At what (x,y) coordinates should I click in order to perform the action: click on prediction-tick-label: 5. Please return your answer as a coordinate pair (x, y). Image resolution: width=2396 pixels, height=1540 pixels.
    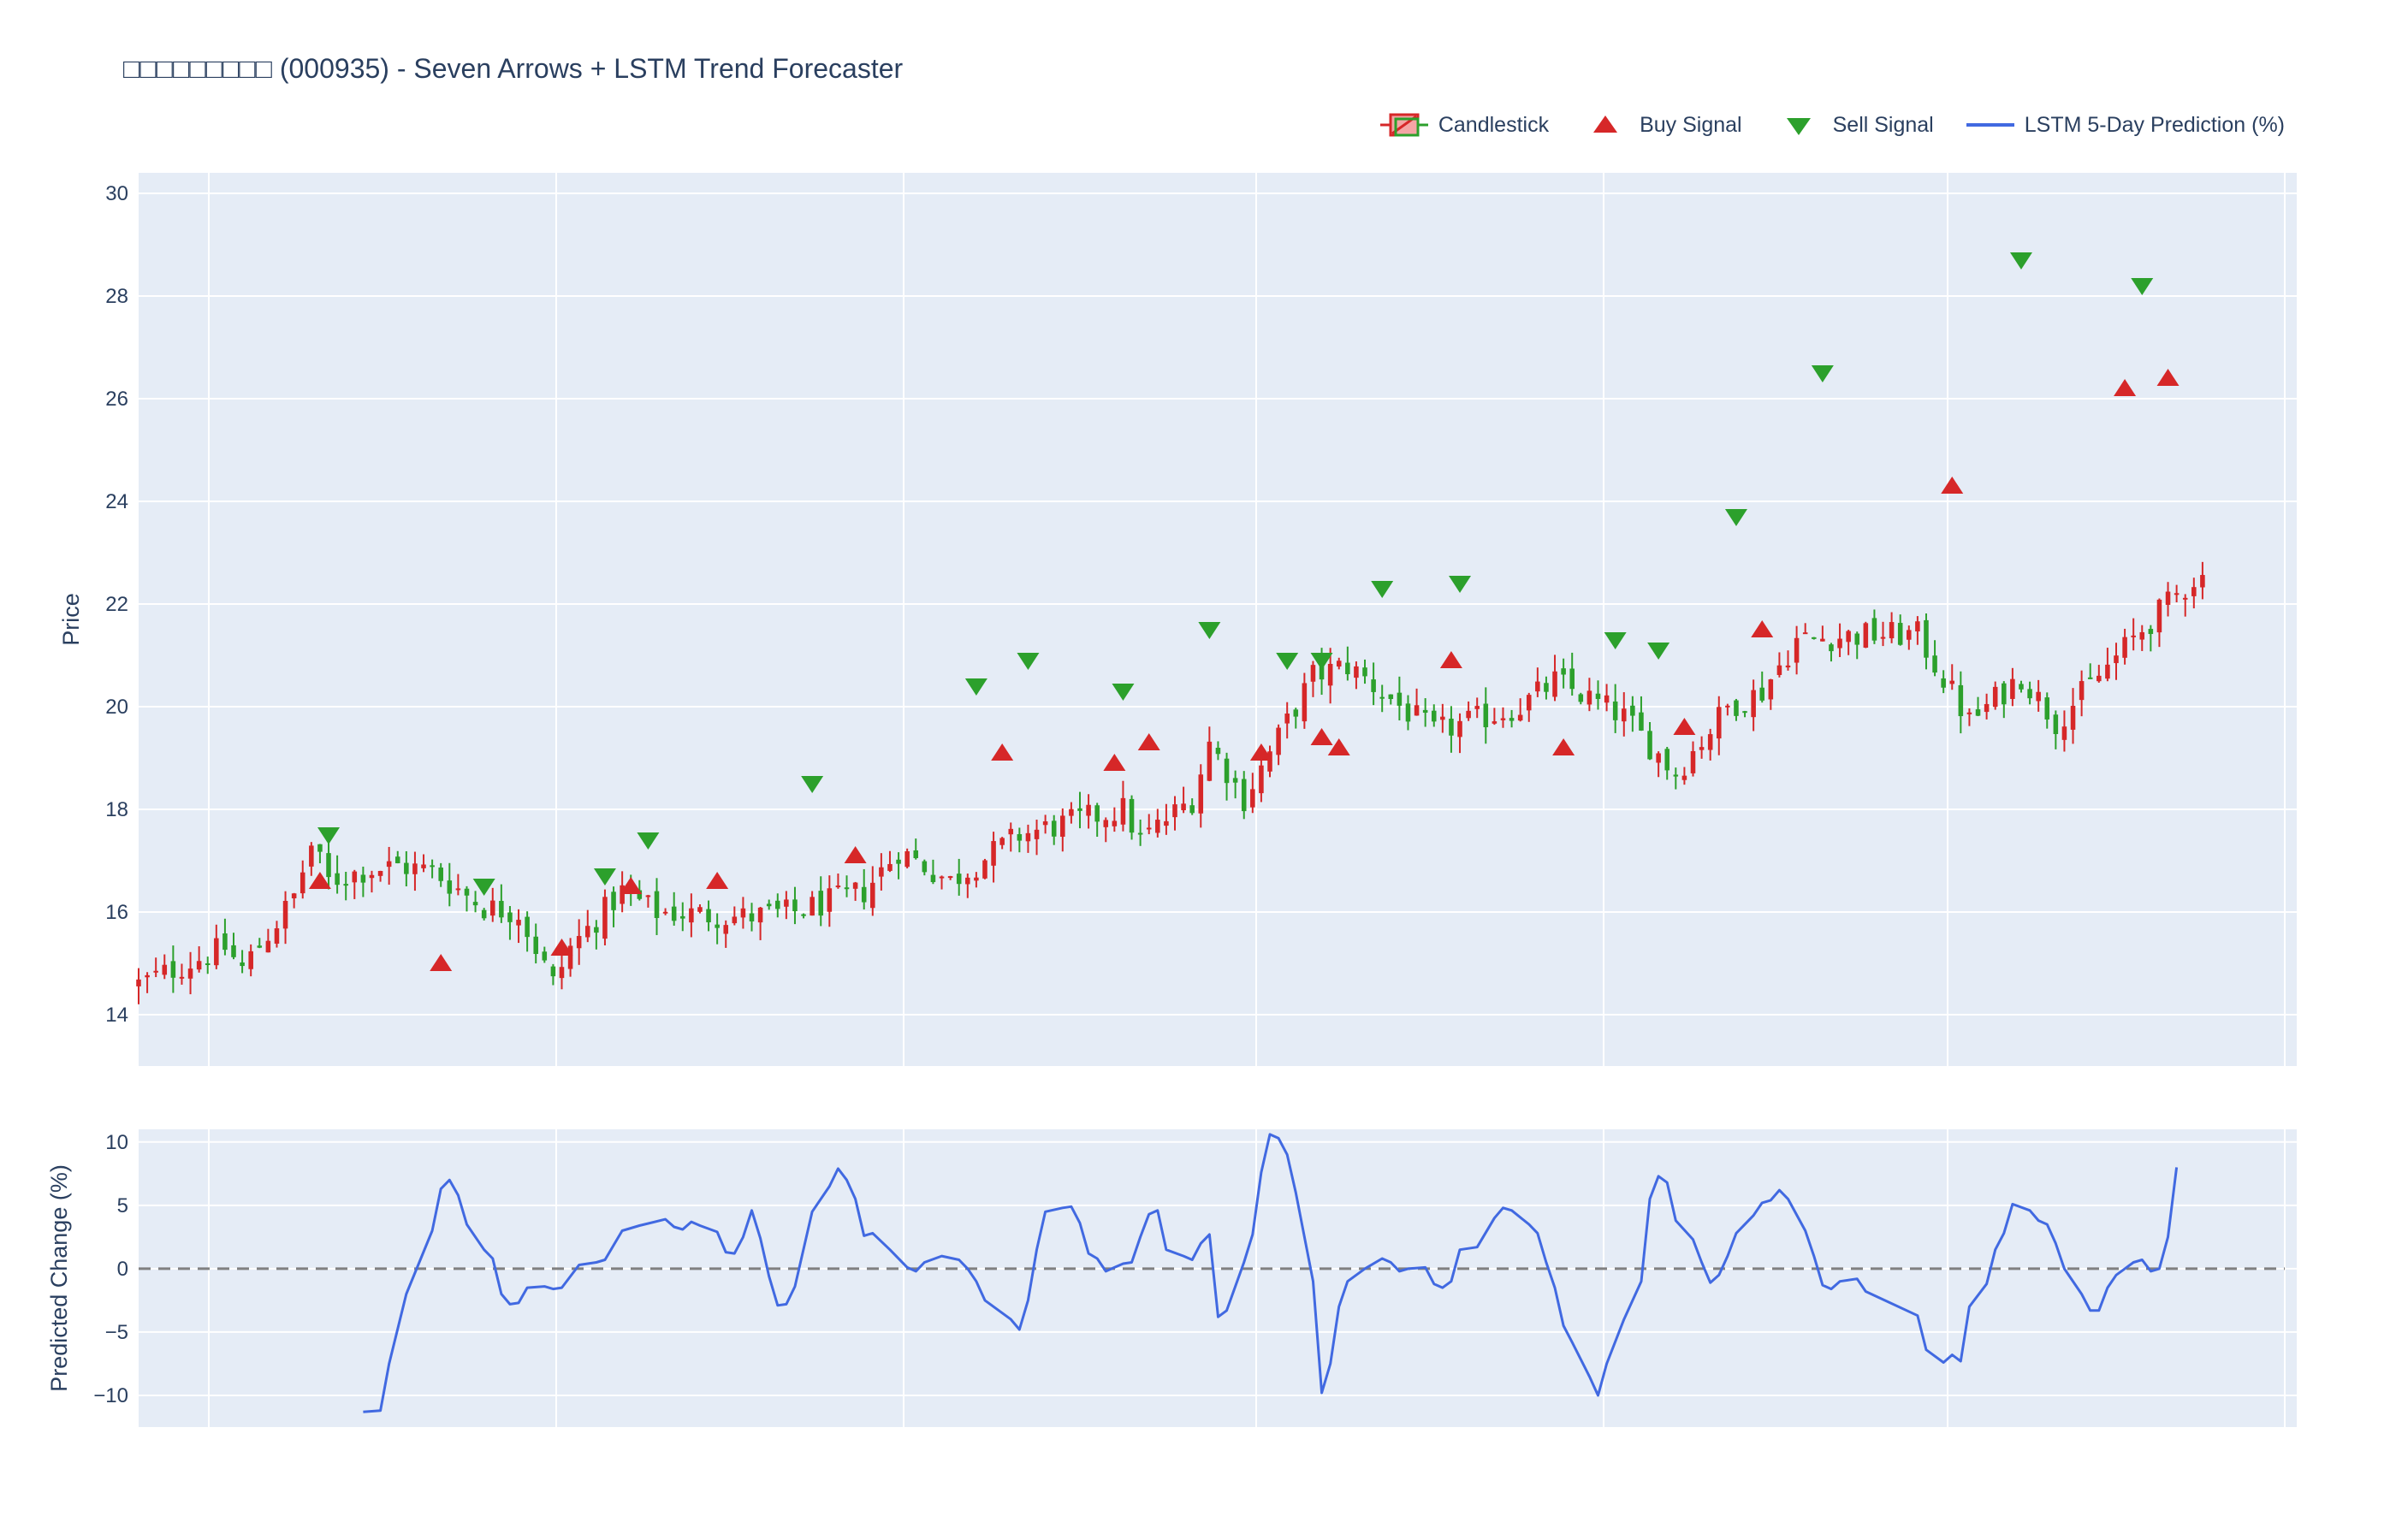
    Looking at the image, I should click on (123, 1205).